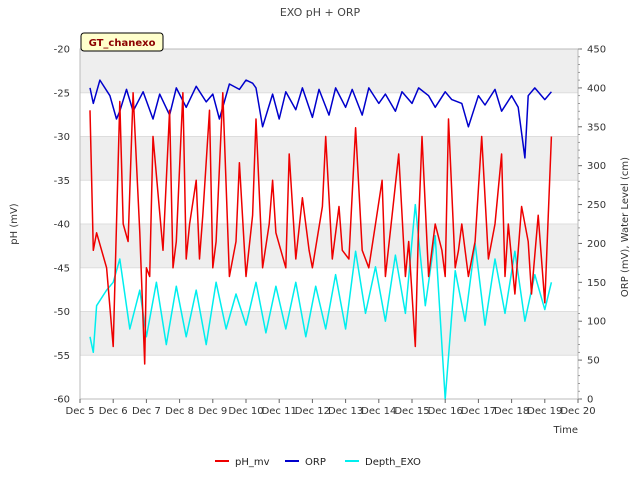 This screenshot has height=480, width=640. I want to click on x-axis-label: Time, so click(565, 430).